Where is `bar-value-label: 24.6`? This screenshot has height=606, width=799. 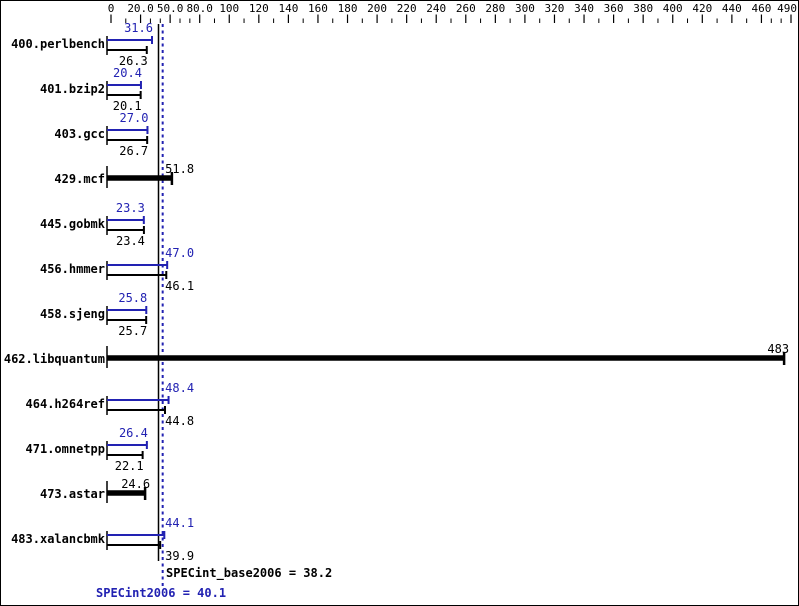 bar-value-label: 24.6 is located at coordinates (135, 484).